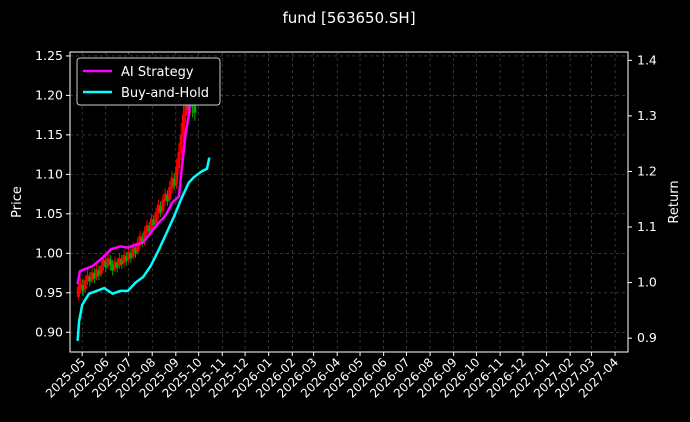 This screenshot has width=690, height=422. I want to click on y-tick-label: 1.15, so click(49, 134).